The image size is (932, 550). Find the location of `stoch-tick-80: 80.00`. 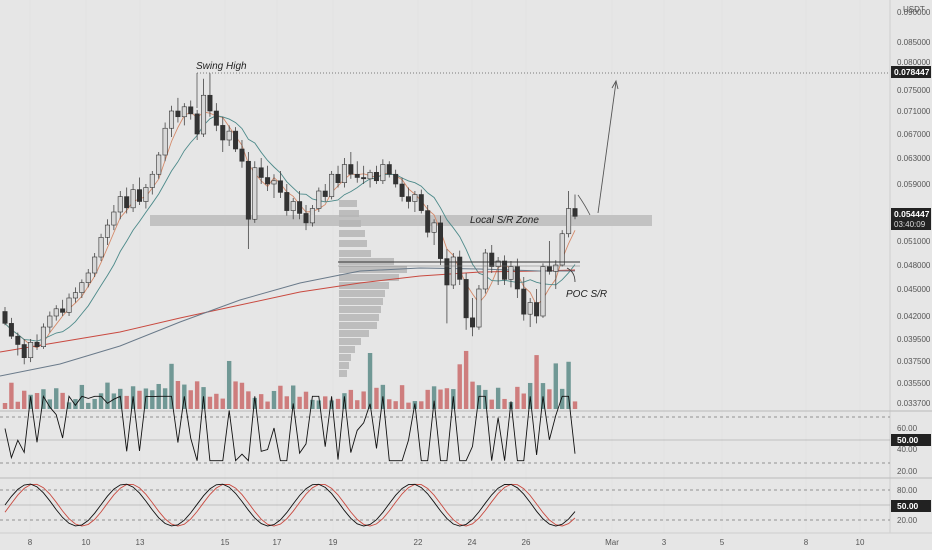

stoch-tick-80: 80.00 is located at coordinates (907, 490).